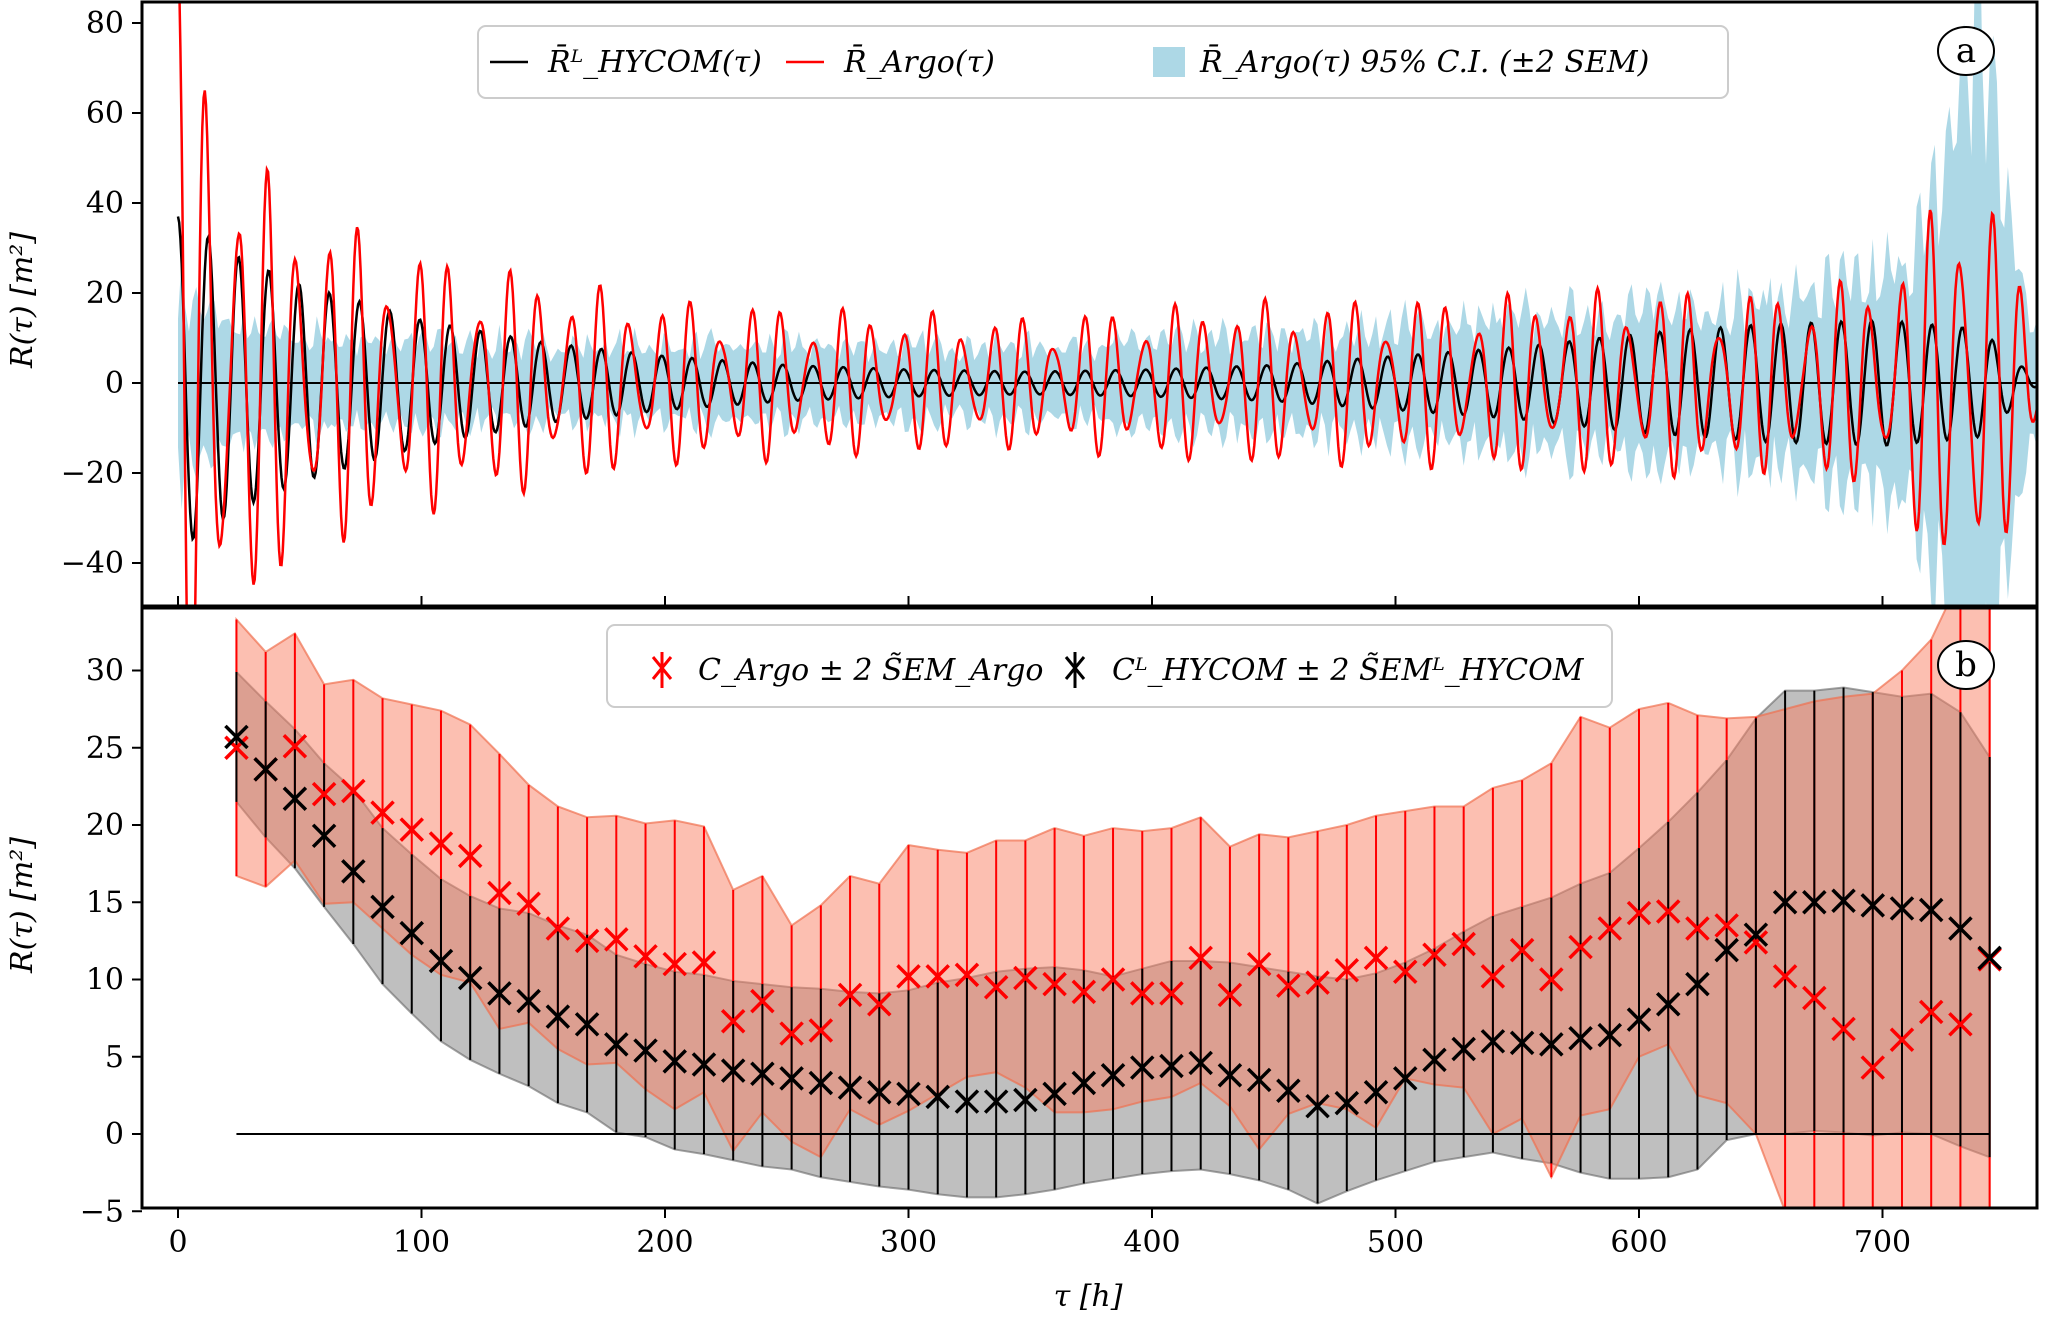 The height and width of the screenshot is (1319, 2067). I want to click on panel-tag-circle, so click(1966, 51).